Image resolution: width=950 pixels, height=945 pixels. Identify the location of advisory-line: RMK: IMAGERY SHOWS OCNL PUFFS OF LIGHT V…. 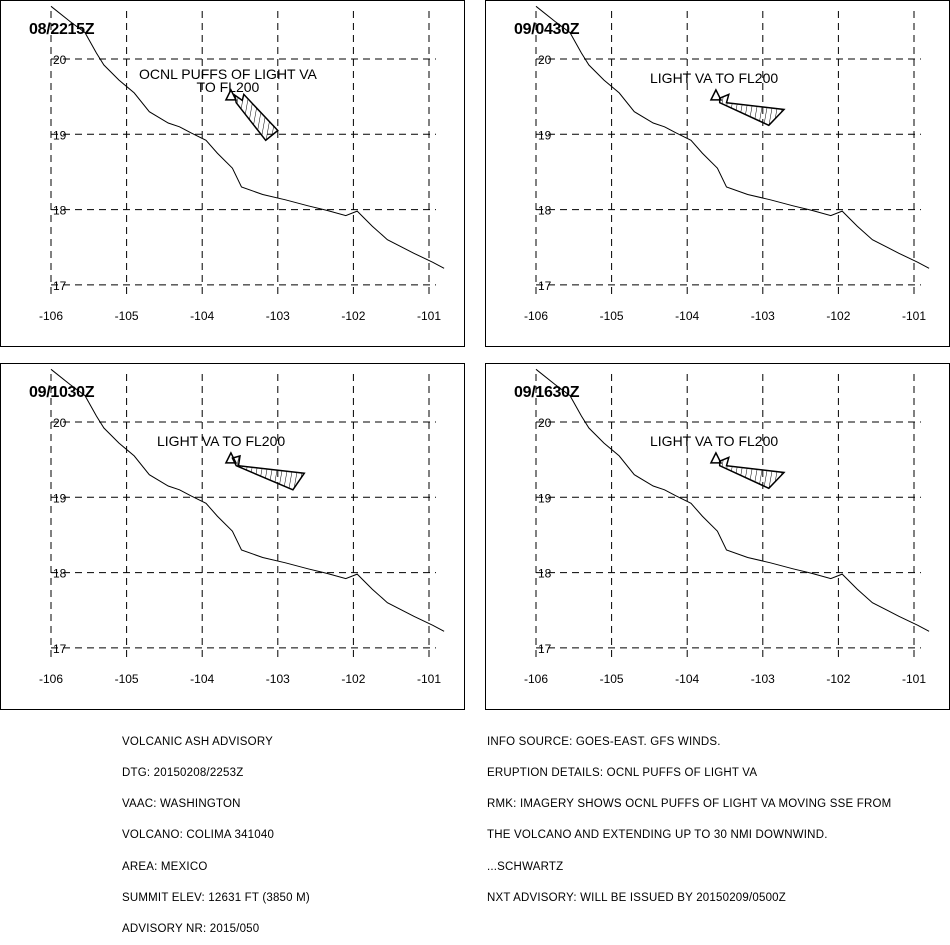
(689, 804).